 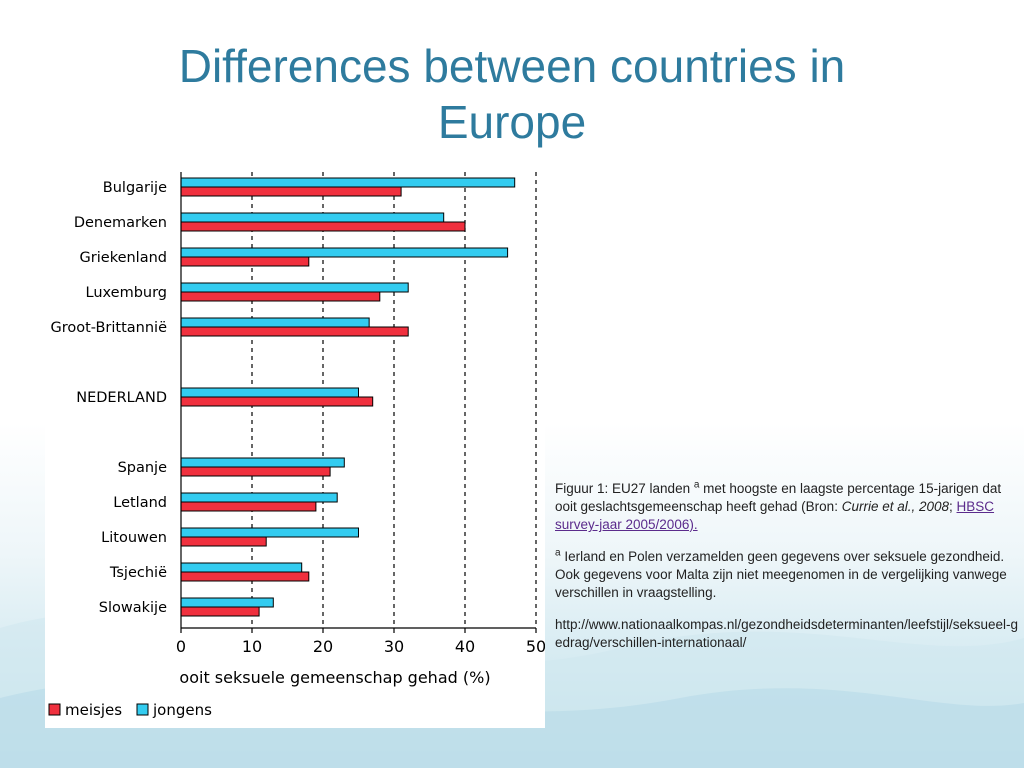 What do you see at coordinates (182, 710) in the screenshot?
I see `legend-label-jongens: jongens` at bounding box center [182, 710].